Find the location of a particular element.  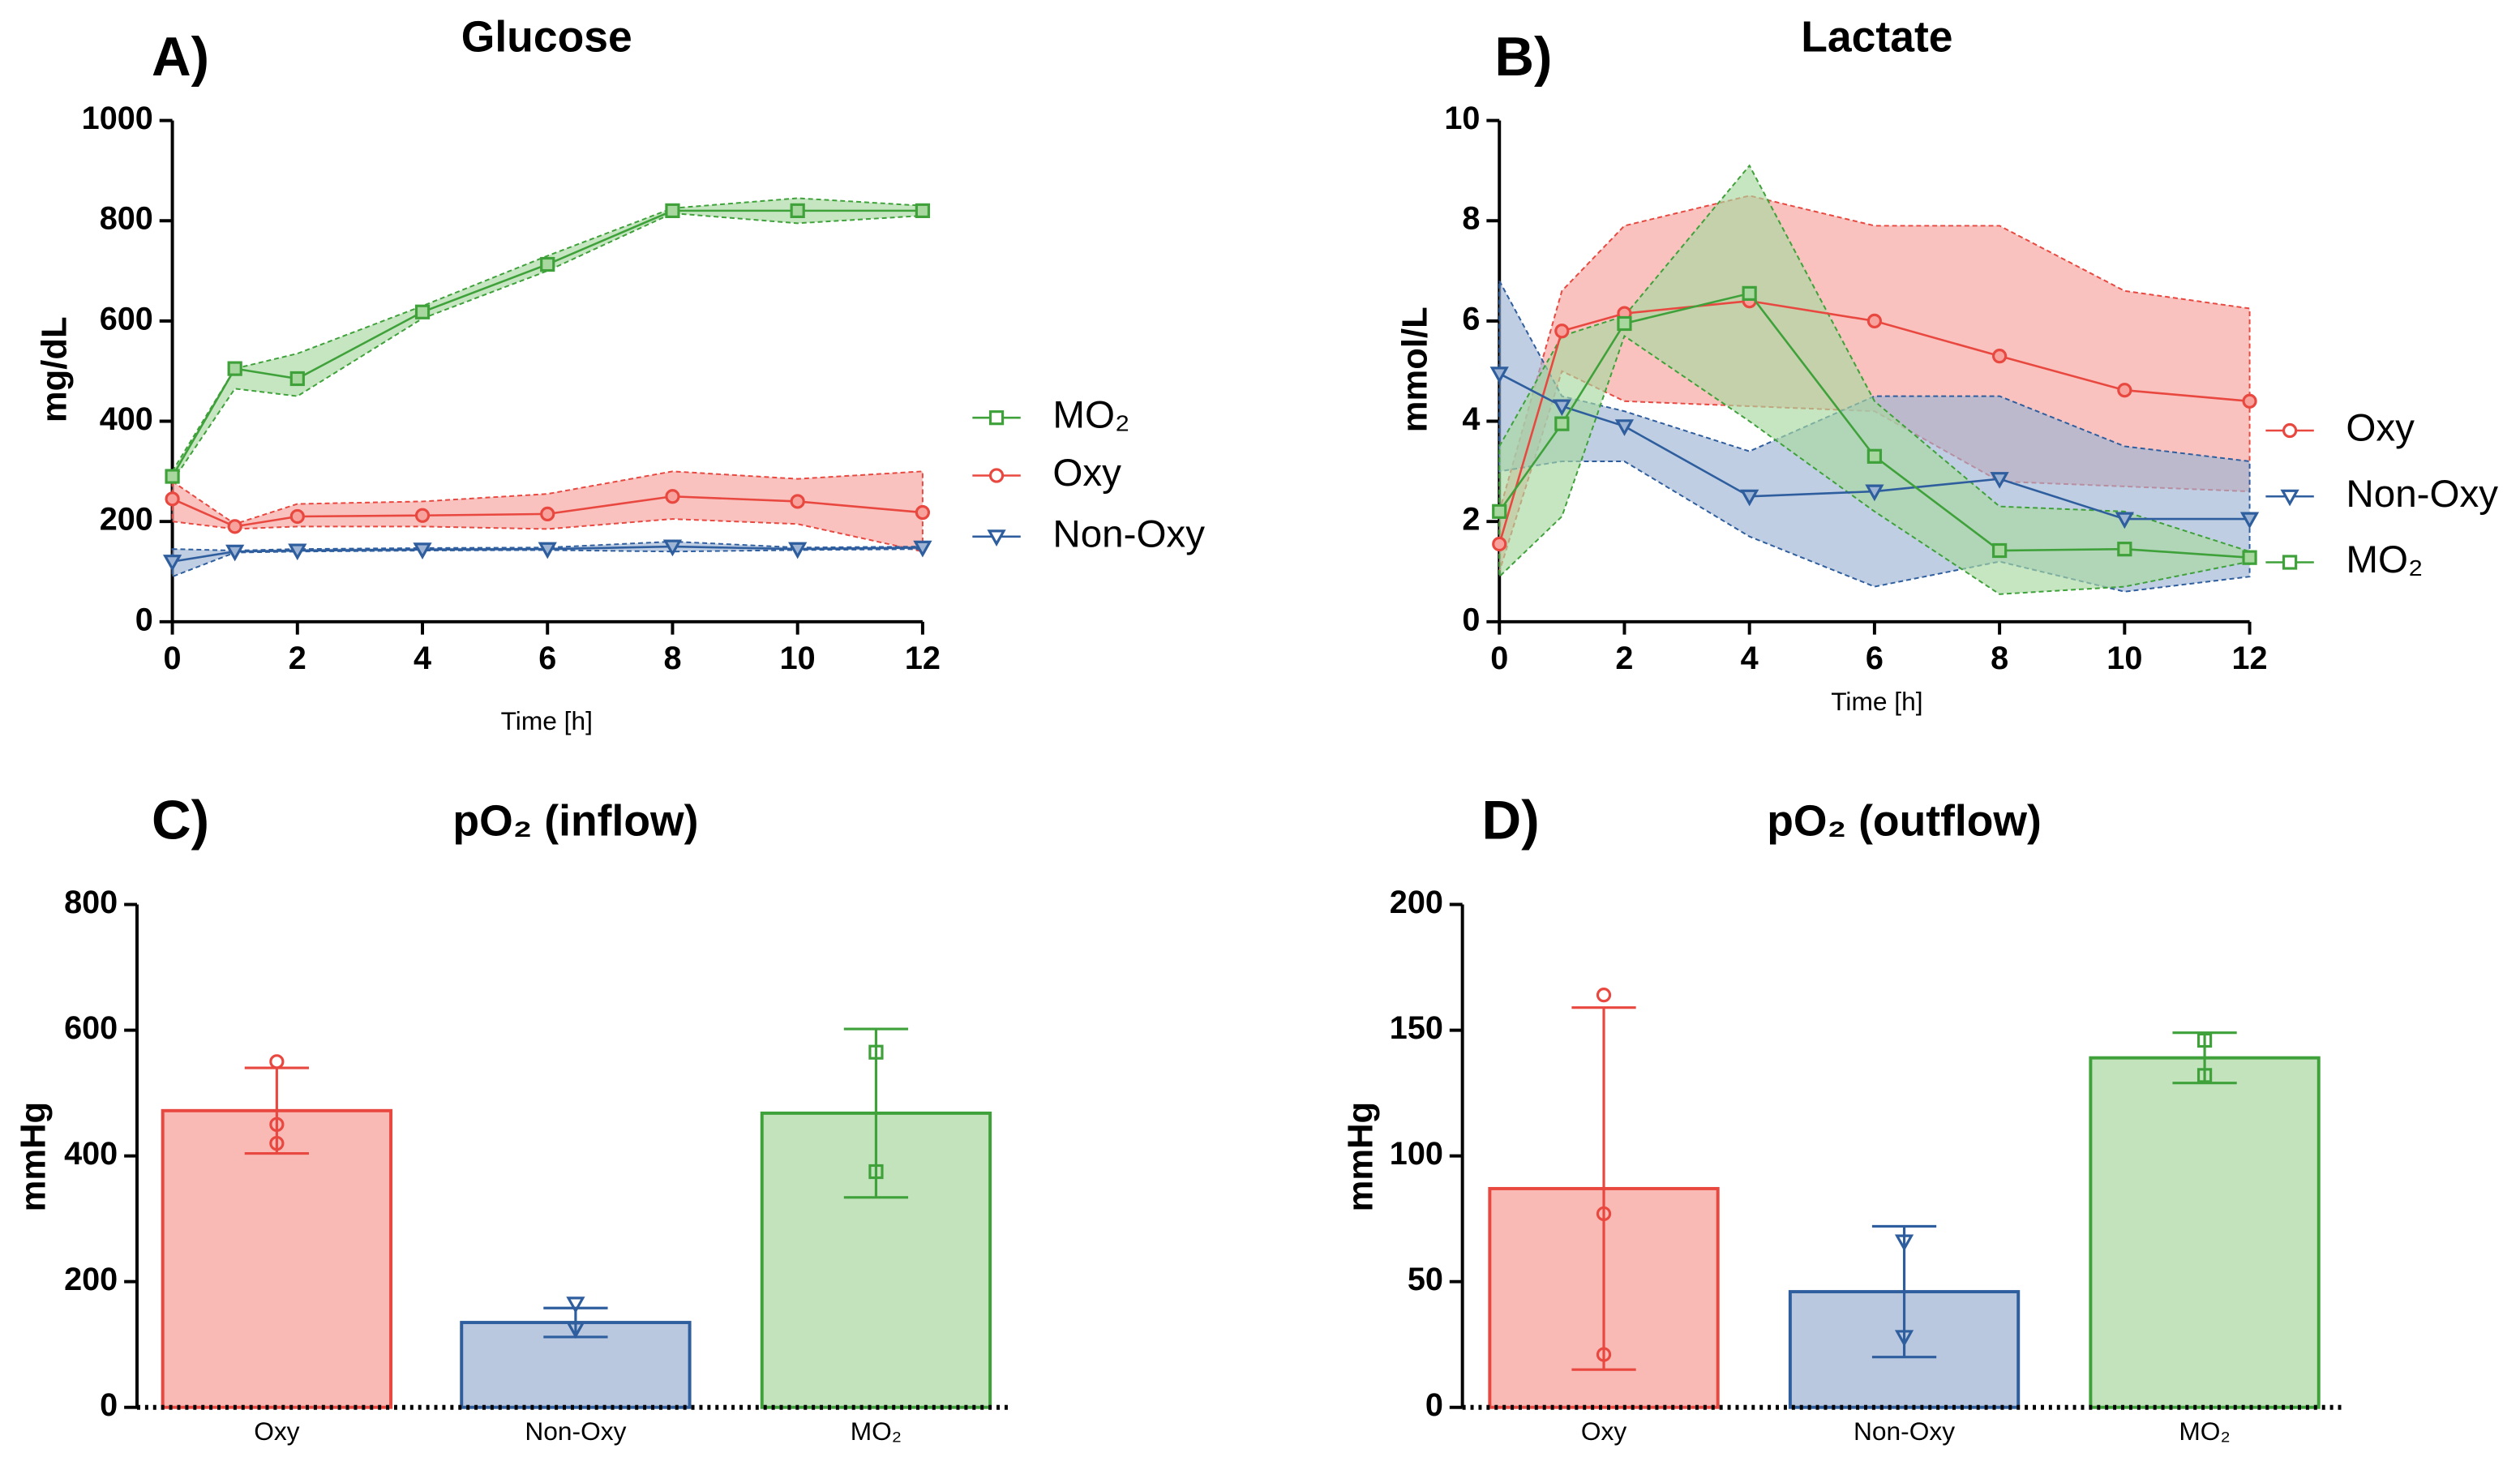

y-tick-label: 100 is located at coordinates (1416, 1154).